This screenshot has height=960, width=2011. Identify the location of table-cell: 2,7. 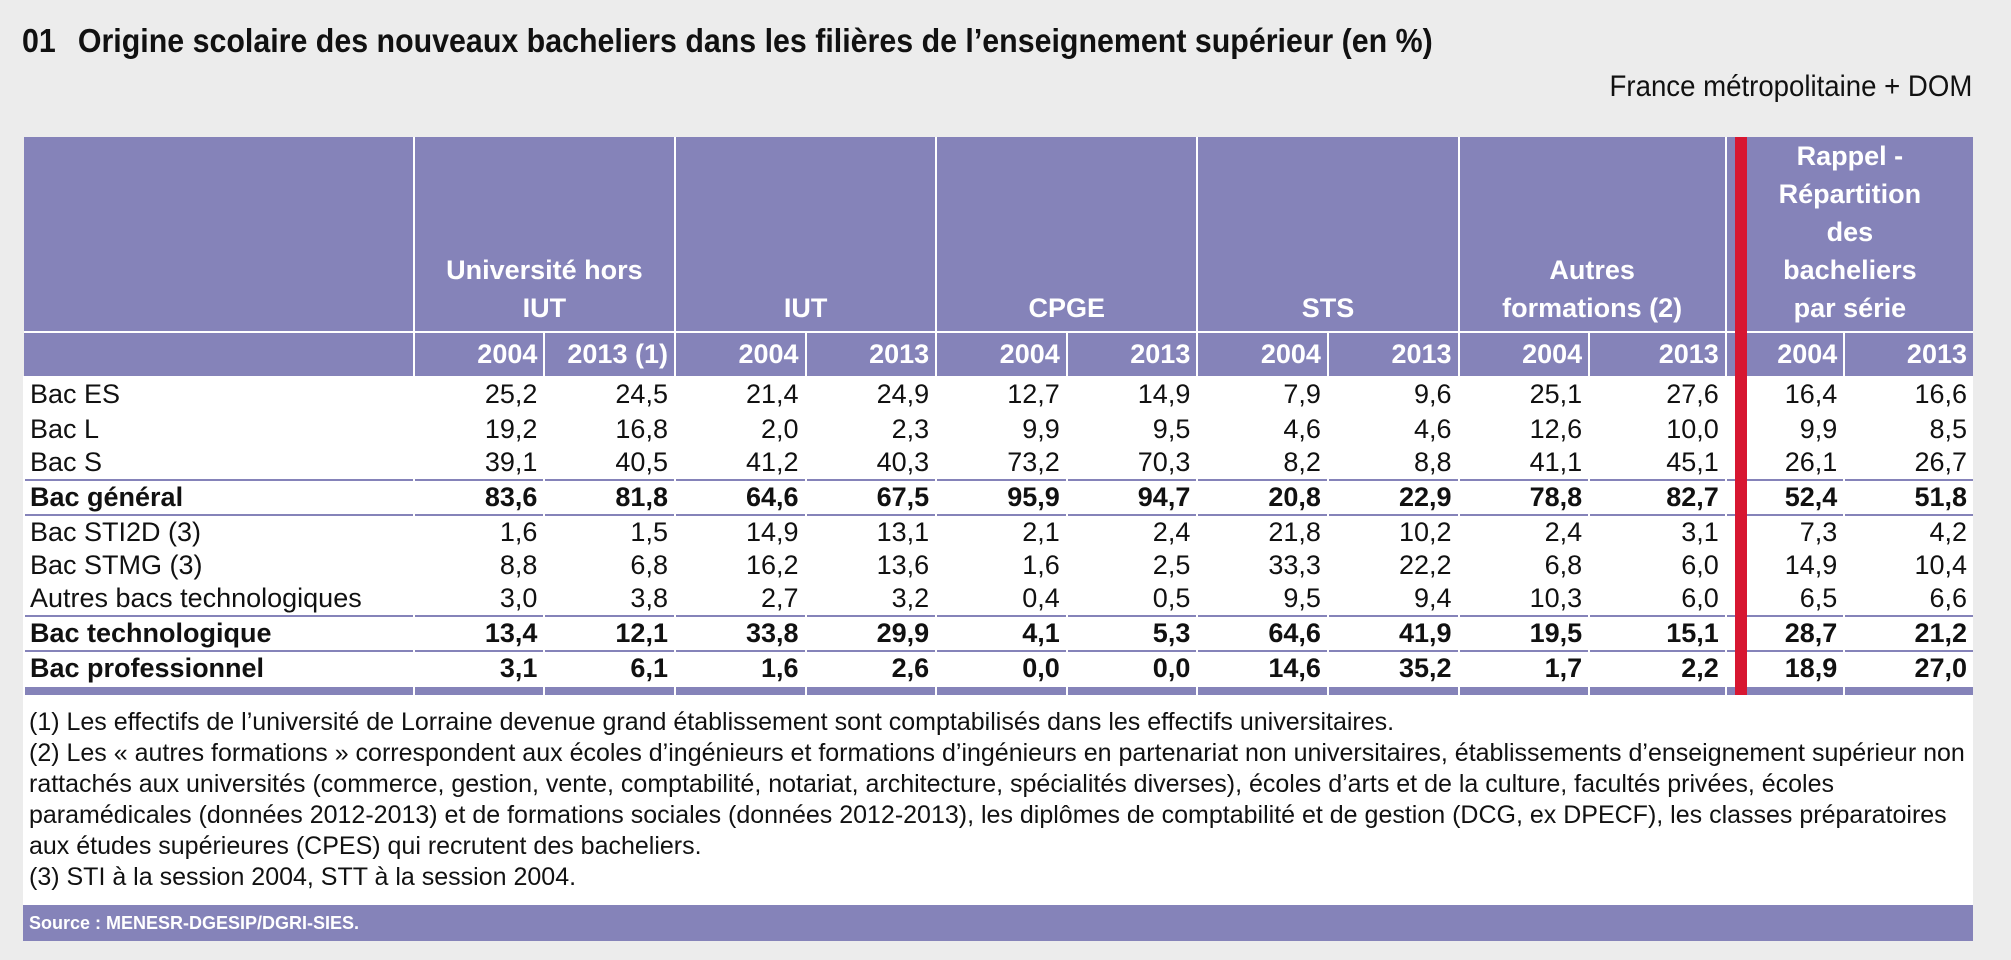
(739, 599).